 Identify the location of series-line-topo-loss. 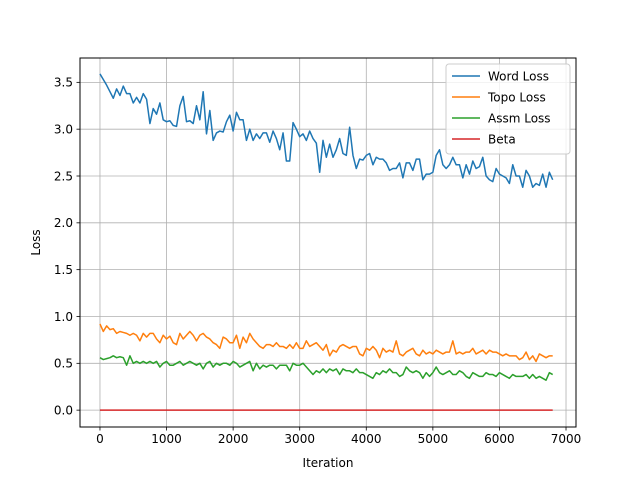
(326, 343).